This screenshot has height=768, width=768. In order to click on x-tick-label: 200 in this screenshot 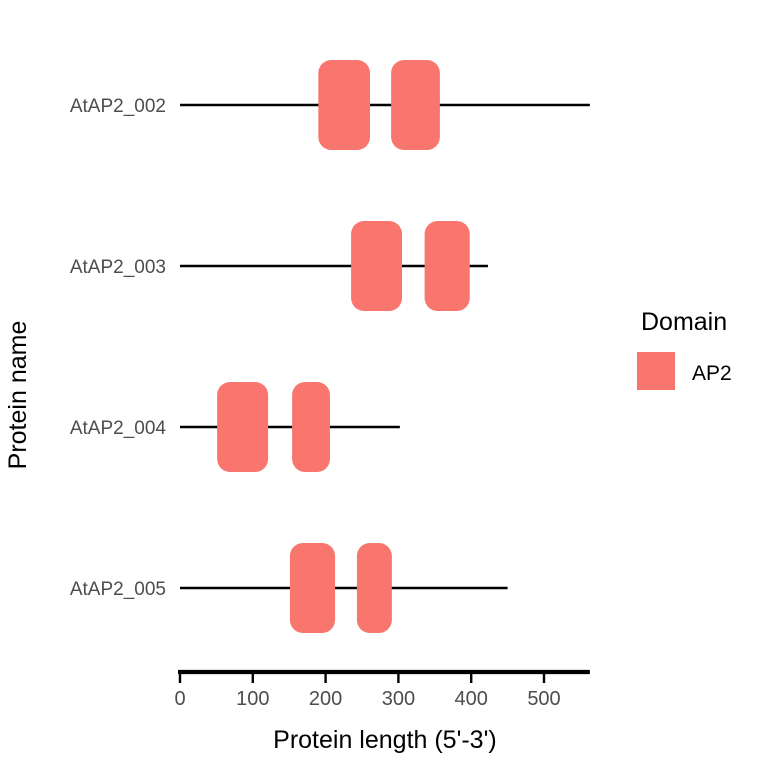, I will do `click(325, 699)`.